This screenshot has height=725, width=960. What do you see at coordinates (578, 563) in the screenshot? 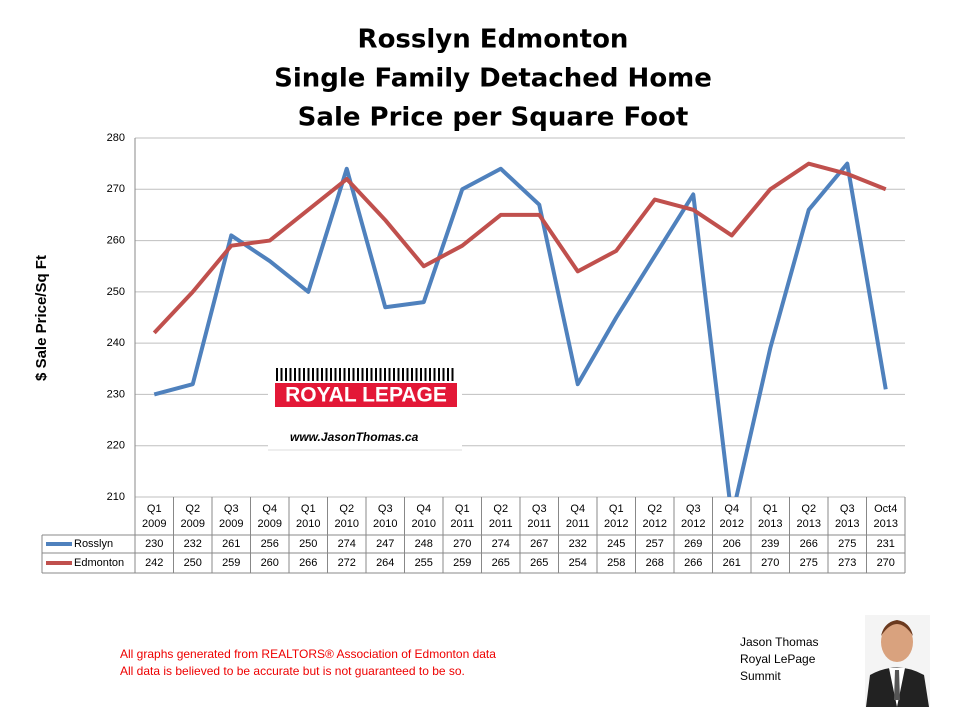
I see `table-cell: 254` at bounding box center [578, 563].